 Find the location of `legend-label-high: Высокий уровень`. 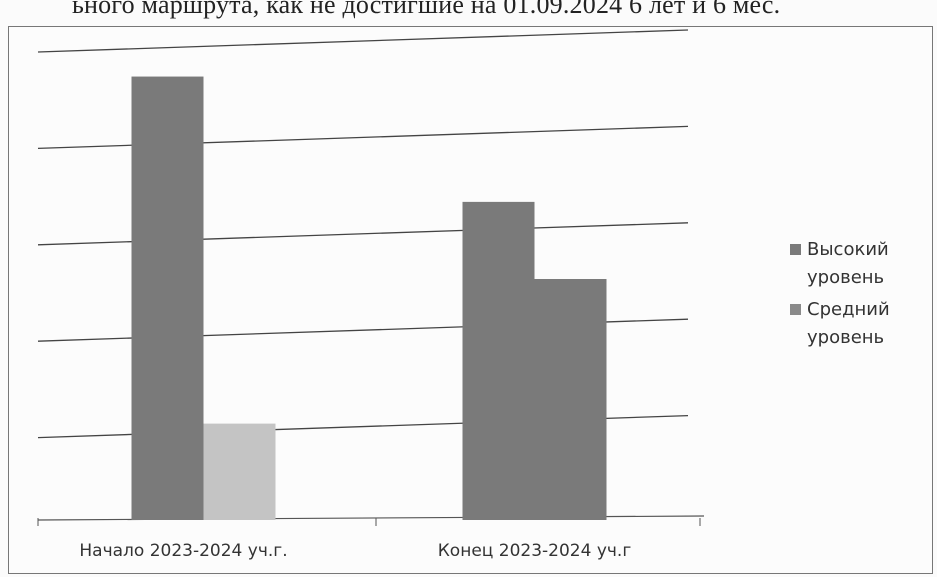

legend-label-high: Высокий уровень is located at coordinates (848, 263).